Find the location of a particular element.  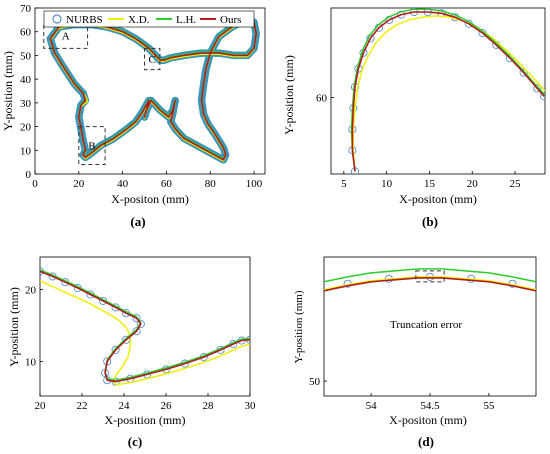

panel-b-ylabel: Y-position (mm) is located at coordinates (289, 95).